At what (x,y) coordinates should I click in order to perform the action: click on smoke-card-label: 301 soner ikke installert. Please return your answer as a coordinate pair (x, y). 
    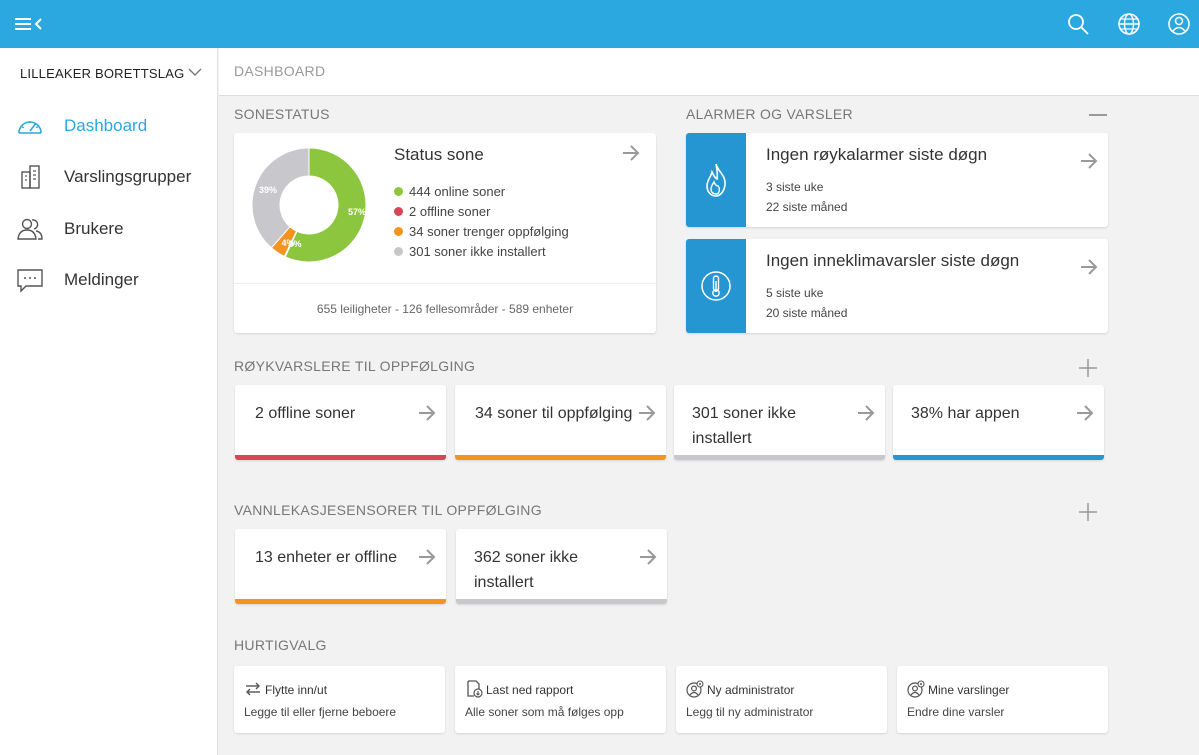
    Looking at the image, I should click on (744, 426).